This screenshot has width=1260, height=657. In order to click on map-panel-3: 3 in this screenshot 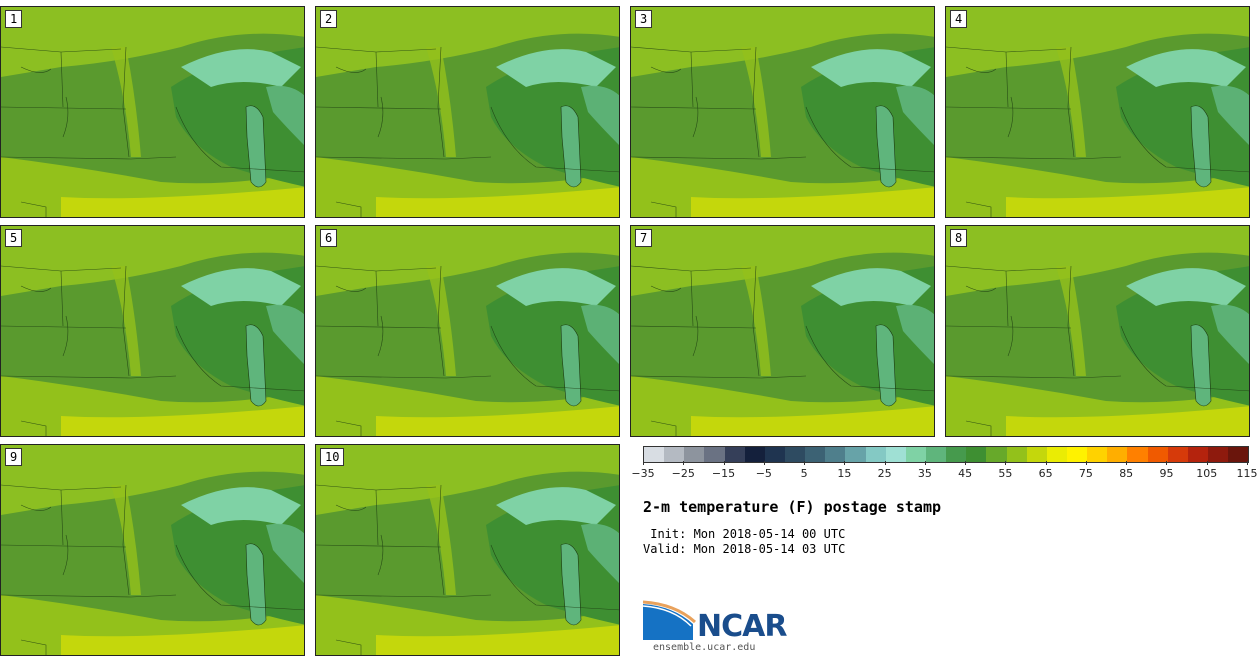, I will do `click(782, 112)`.